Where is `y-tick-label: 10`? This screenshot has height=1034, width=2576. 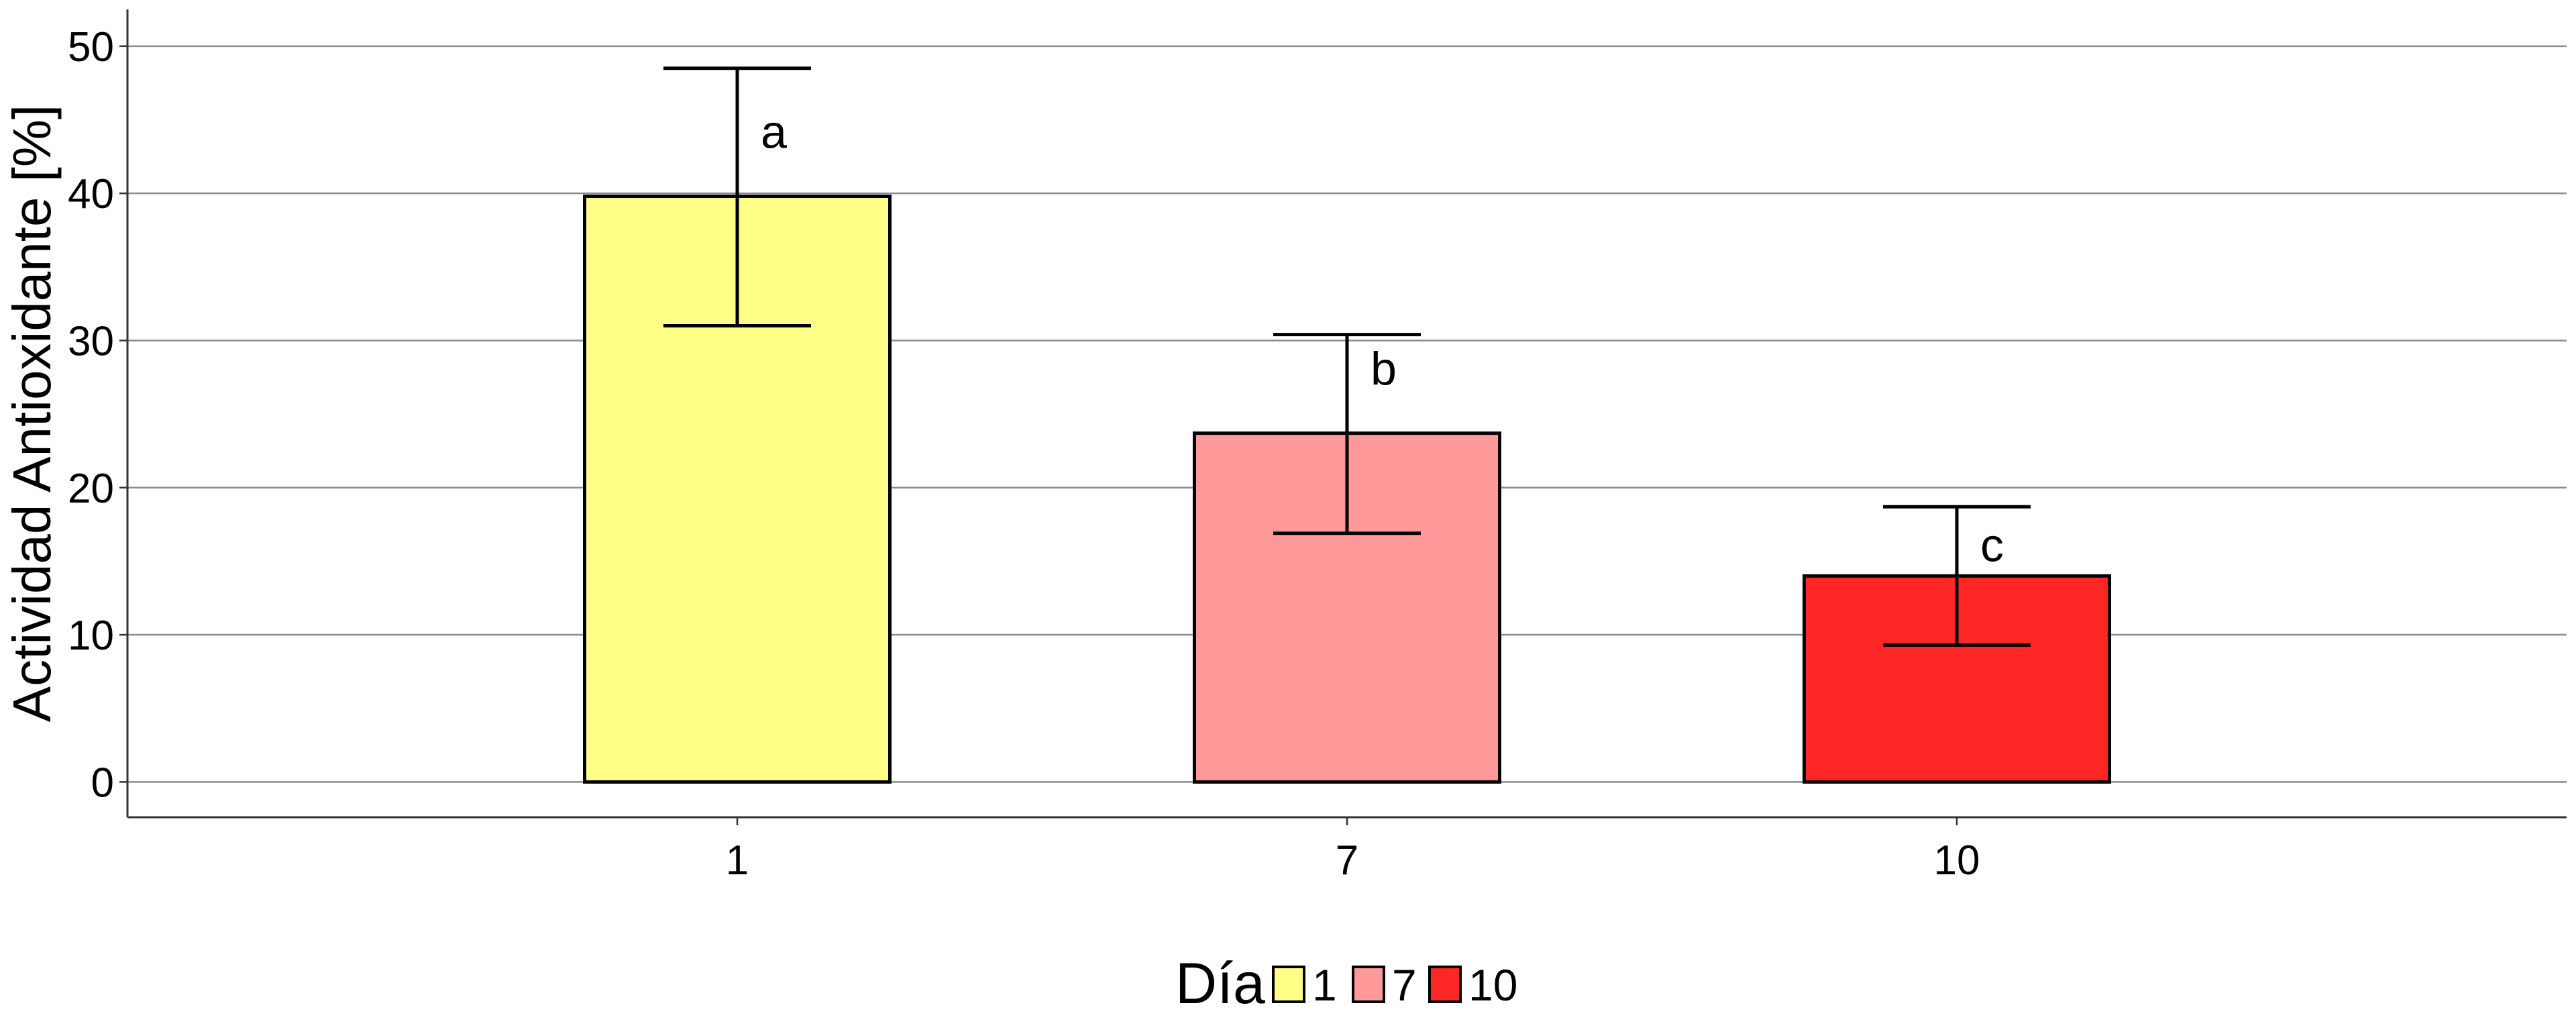
y-tick-label: 10 is located at coordinates (91, 636).